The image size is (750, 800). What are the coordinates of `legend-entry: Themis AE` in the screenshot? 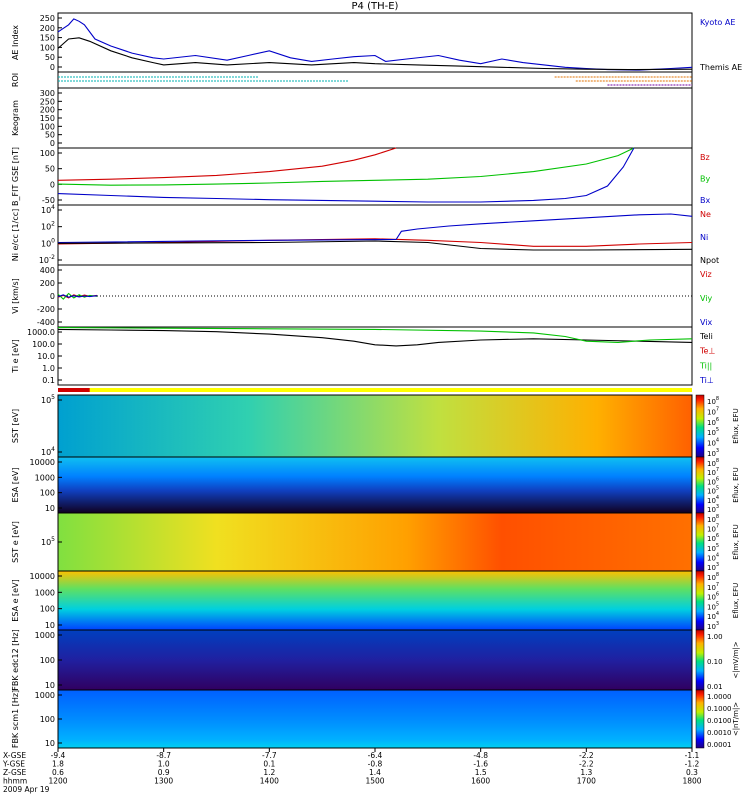 It's located at (720, 67).